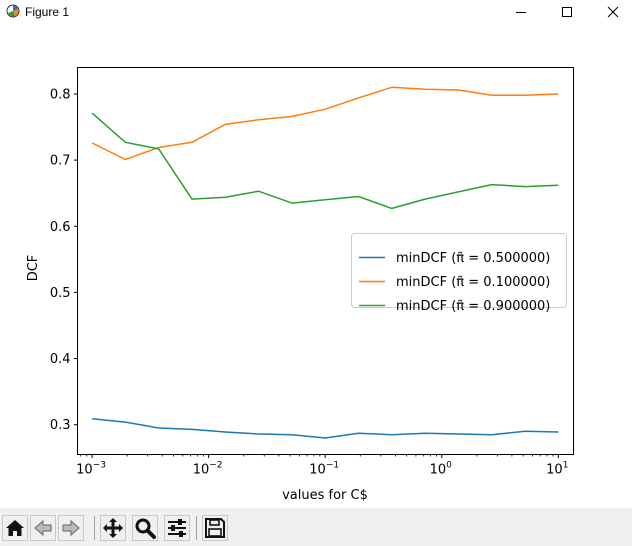  I want to click on legend-label: minDCF (π̃ = 0.100000), so click(473, 282).